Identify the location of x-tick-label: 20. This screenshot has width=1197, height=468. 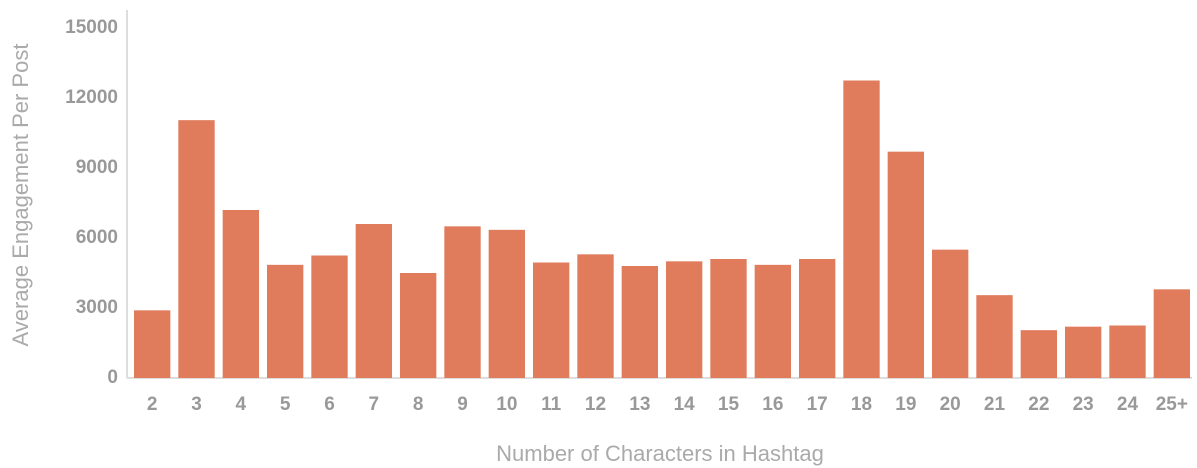
(950, 404).